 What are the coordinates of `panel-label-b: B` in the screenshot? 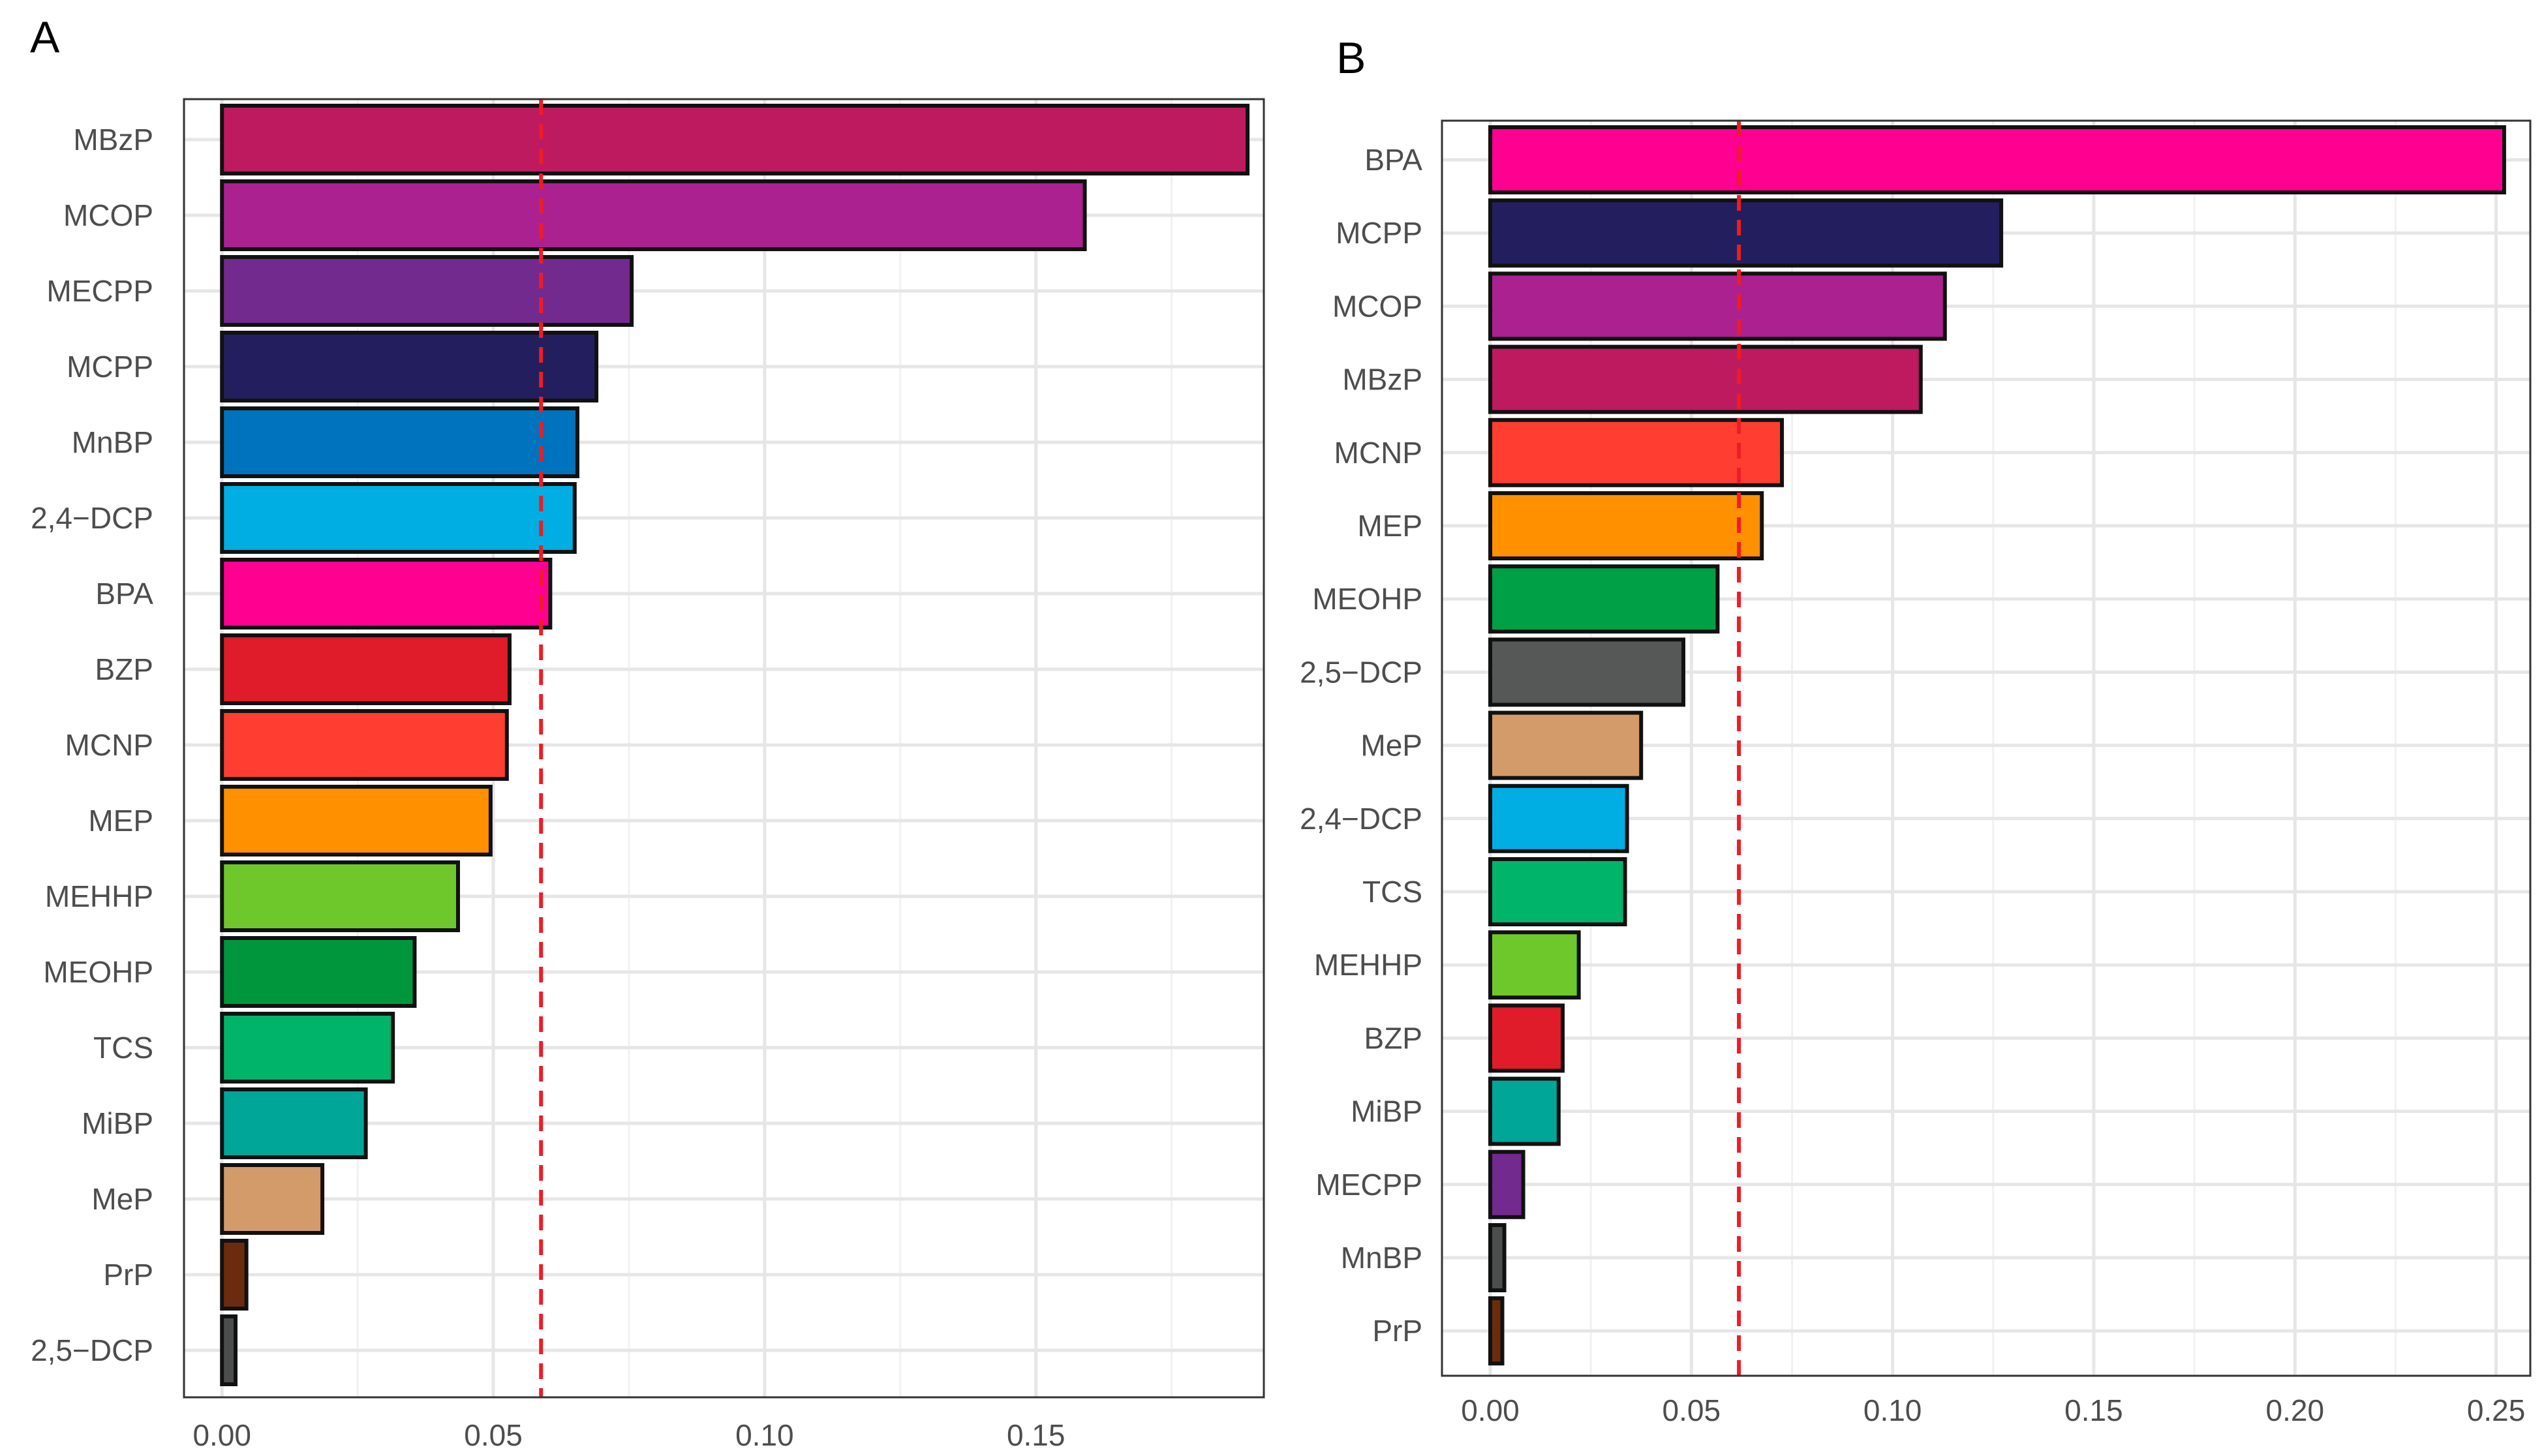 It's located at (1351, 58).